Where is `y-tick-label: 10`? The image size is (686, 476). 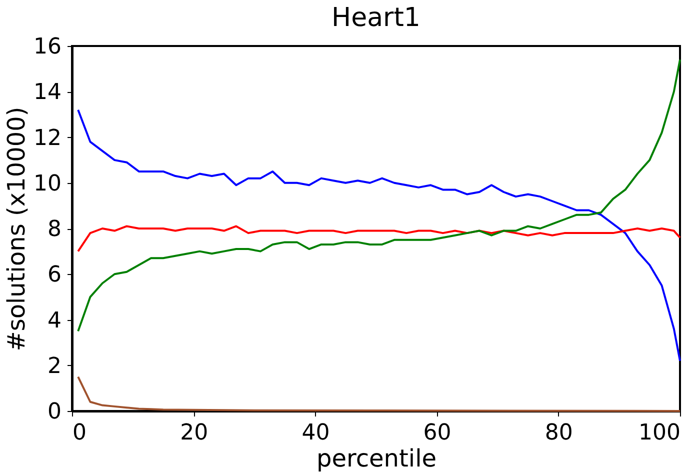
y-tick-label: 10 is located at coordinates (48, 183).